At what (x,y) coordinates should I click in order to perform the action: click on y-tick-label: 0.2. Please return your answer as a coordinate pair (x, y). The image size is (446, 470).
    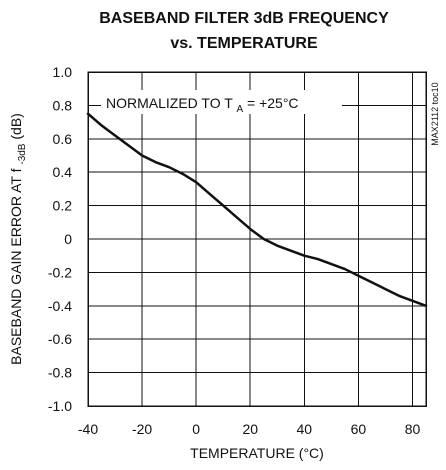
    Looking at the image, I should click on (63, 206).